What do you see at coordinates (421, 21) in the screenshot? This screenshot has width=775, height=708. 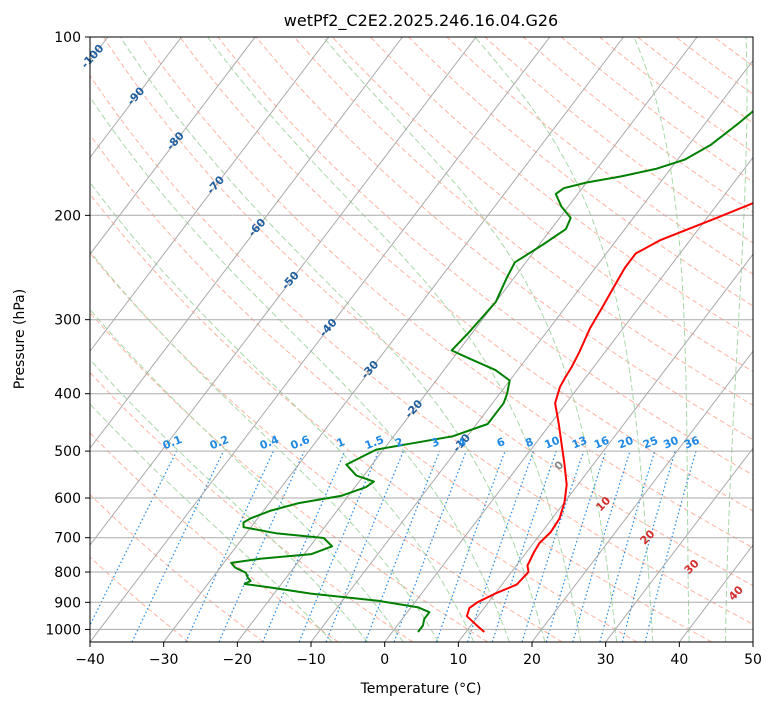 I see `chart-title: wetPf2_C2E2.2025.246.16.04.G26` at bounding box center [421, 21].